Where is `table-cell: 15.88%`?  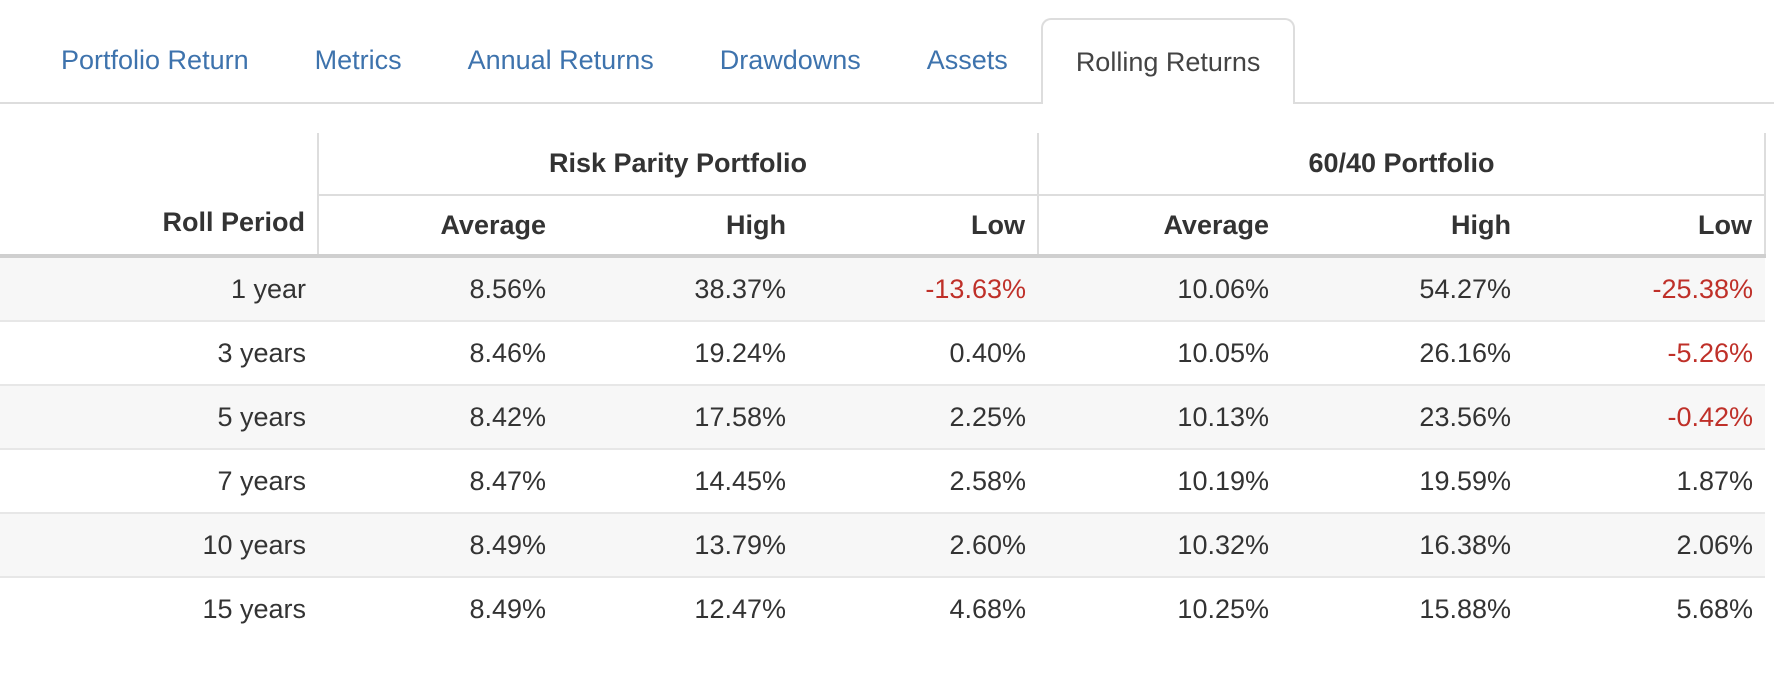
table-cell: 15.88% is located at coordinates (1465, 608).